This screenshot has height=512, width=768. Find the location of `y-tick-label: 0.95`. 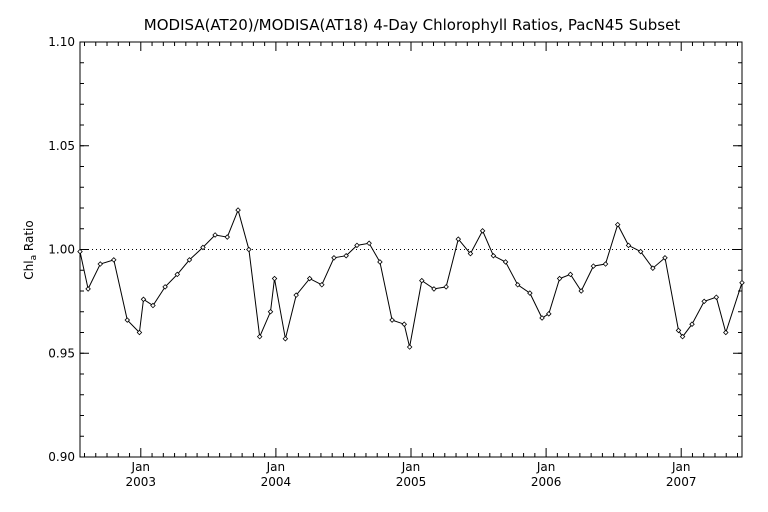

y-tick-label: 0.95 is located at coordinates (61, 353).